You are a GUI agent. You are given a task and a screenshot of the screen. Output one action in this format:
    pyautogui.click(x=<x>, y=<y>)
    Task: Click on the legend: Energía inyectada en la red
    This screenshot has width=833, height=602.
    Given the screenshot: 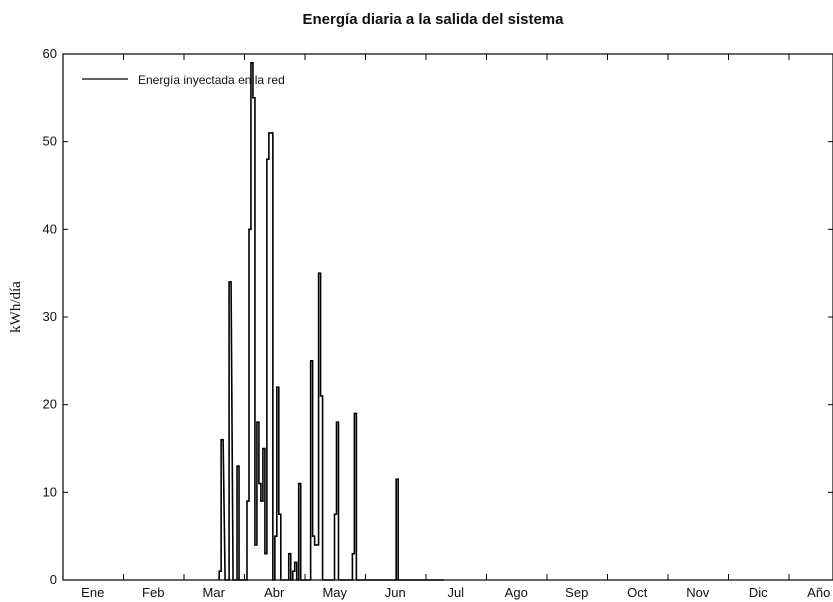 What is the action you would take?
    pyautogui.click(x=183, y=80)
    